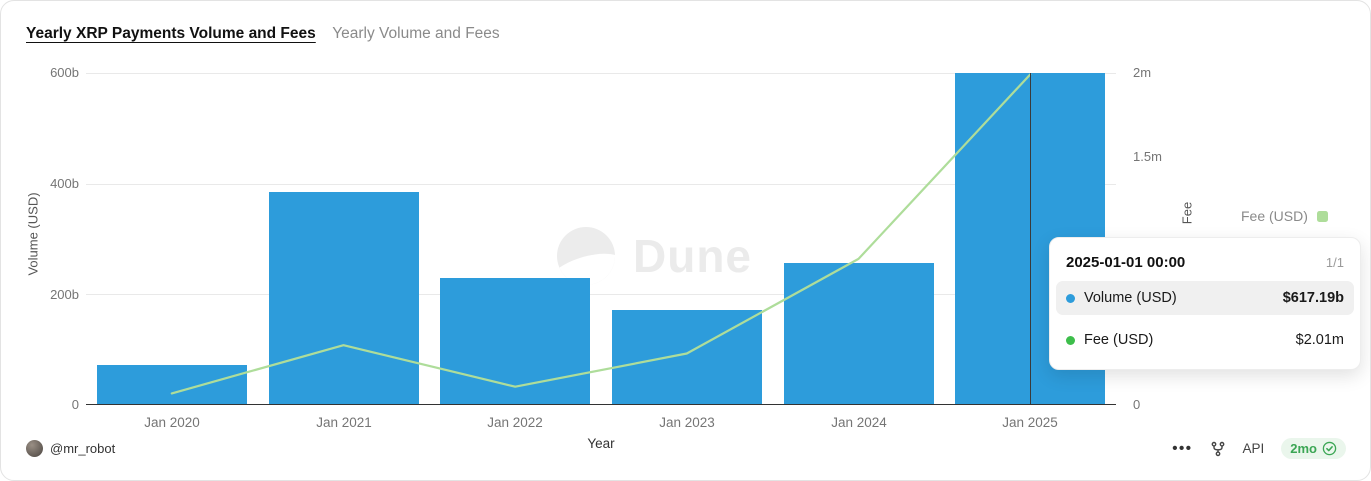 Image resolution: width=1371 pixels, height=481 pixels. What do you see at coordinates (64, 294) in the screenshot?
I see `y-tick-left: 200b` at bounding box center [64, 294].